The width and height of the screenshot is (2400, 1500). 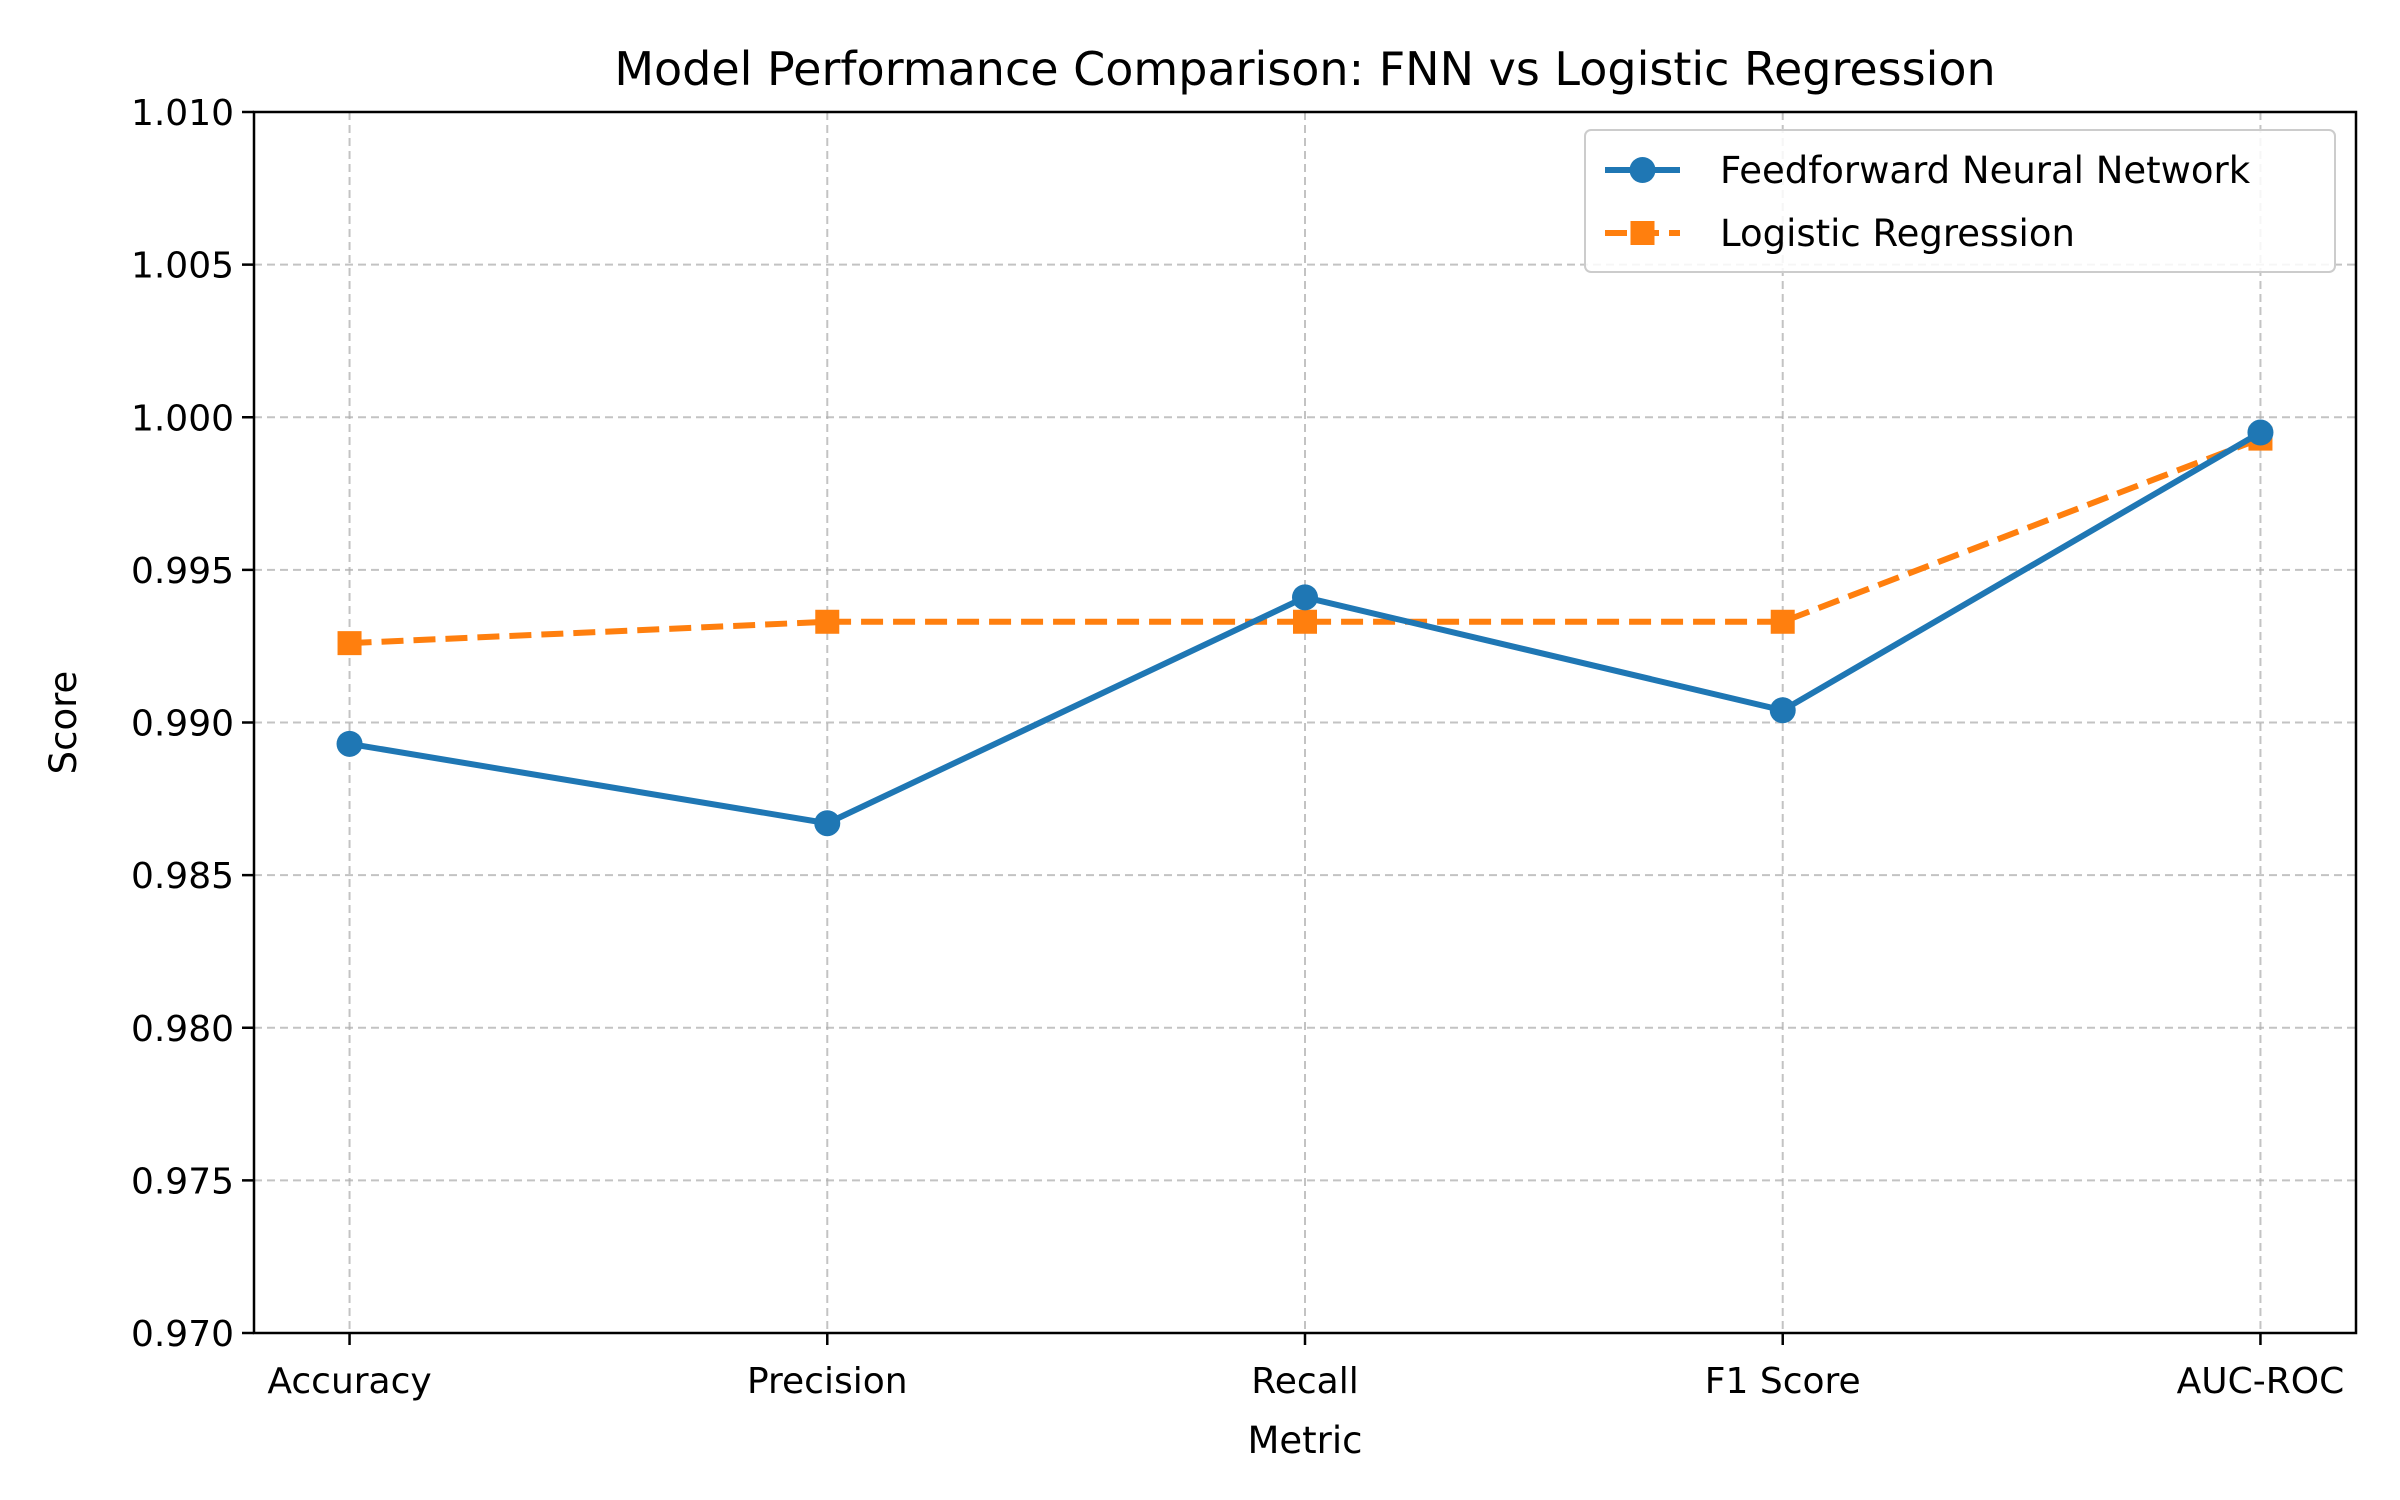 I want to click on y-tick-label: 0.985, so click(x=182, y=876).